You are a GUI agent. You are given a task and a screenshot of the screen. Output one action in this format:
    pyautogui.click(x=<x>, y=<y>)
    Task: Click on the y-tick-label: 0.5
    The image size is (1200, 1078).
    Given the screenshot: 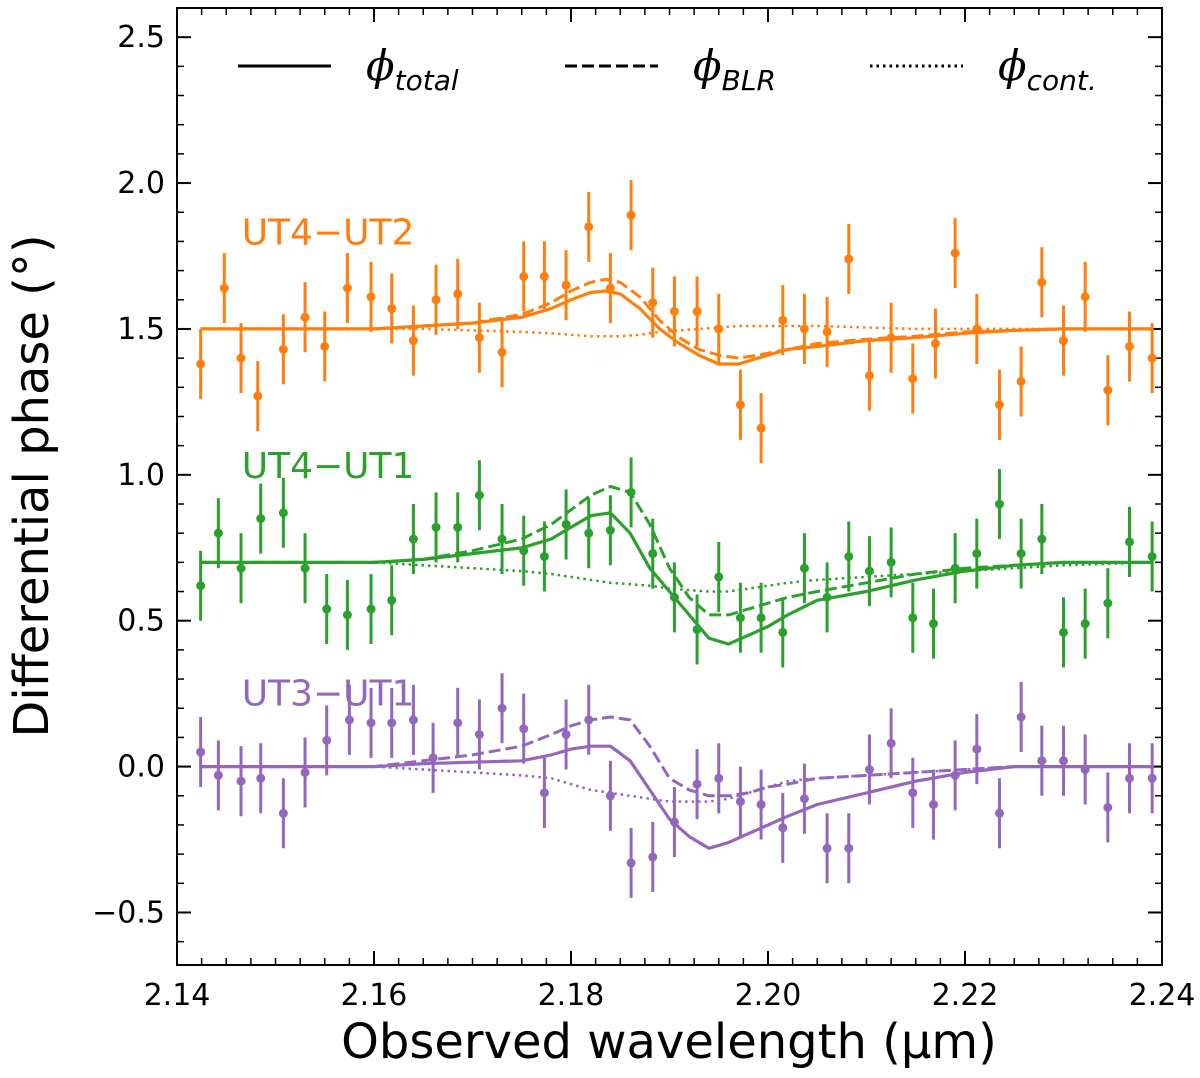 What is the action you would take?
    pyautogui.click(x=141, y=621)
    